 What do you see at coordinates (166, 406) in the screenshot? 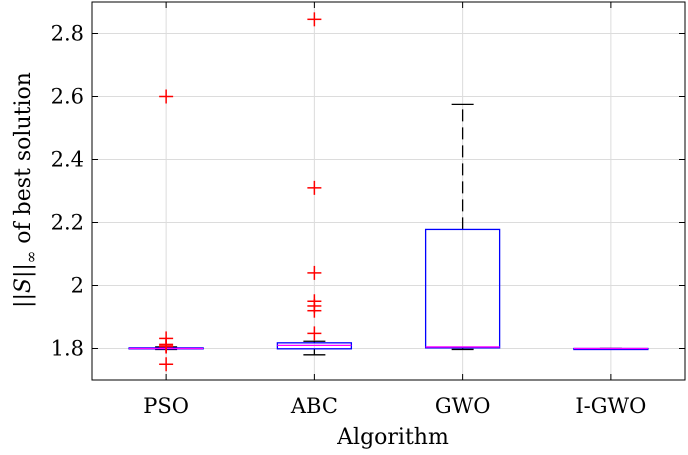
I see `x-tick-label: PSO` at bounding box center [166, 406].